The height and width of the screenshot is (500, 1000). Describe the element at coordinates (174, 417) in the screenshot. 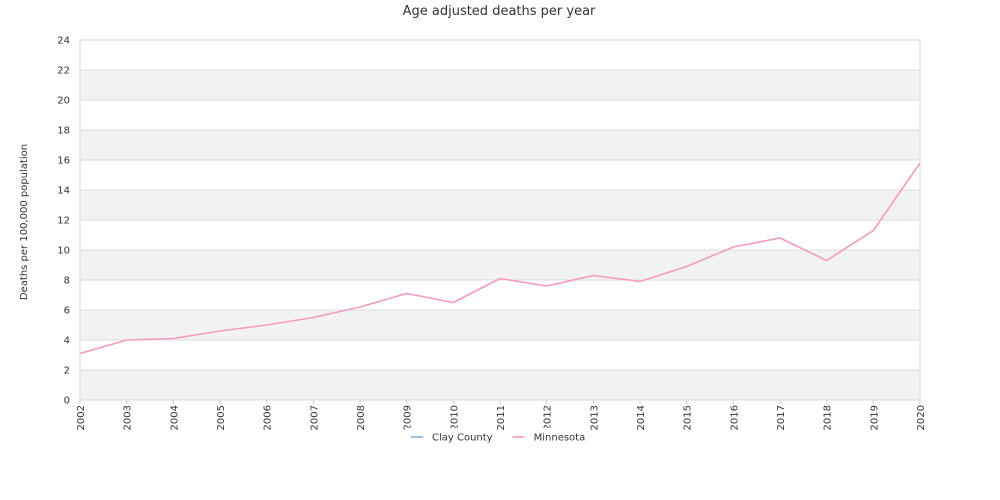

I see `x-tick-label: 2004` at that location.